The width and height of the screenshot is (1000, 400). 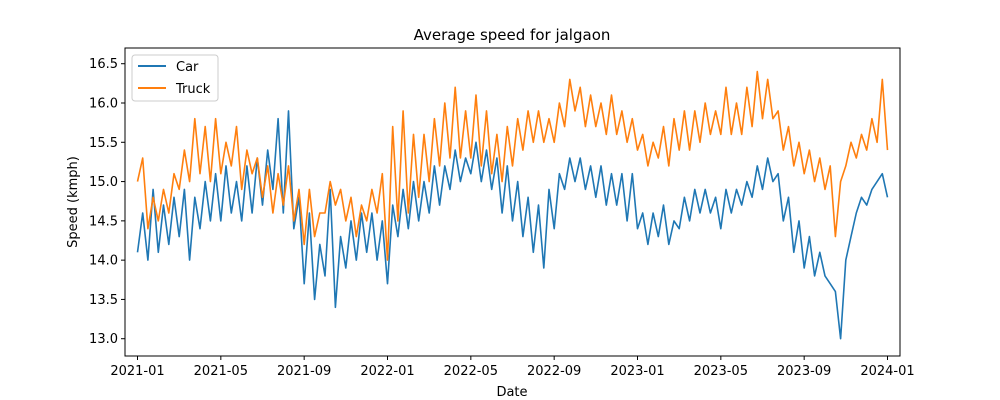 What do you see at coordinates (721, 371) in the screenshot?
I see `x-tick-label: 2023-05` at bounding box center [721, 371].